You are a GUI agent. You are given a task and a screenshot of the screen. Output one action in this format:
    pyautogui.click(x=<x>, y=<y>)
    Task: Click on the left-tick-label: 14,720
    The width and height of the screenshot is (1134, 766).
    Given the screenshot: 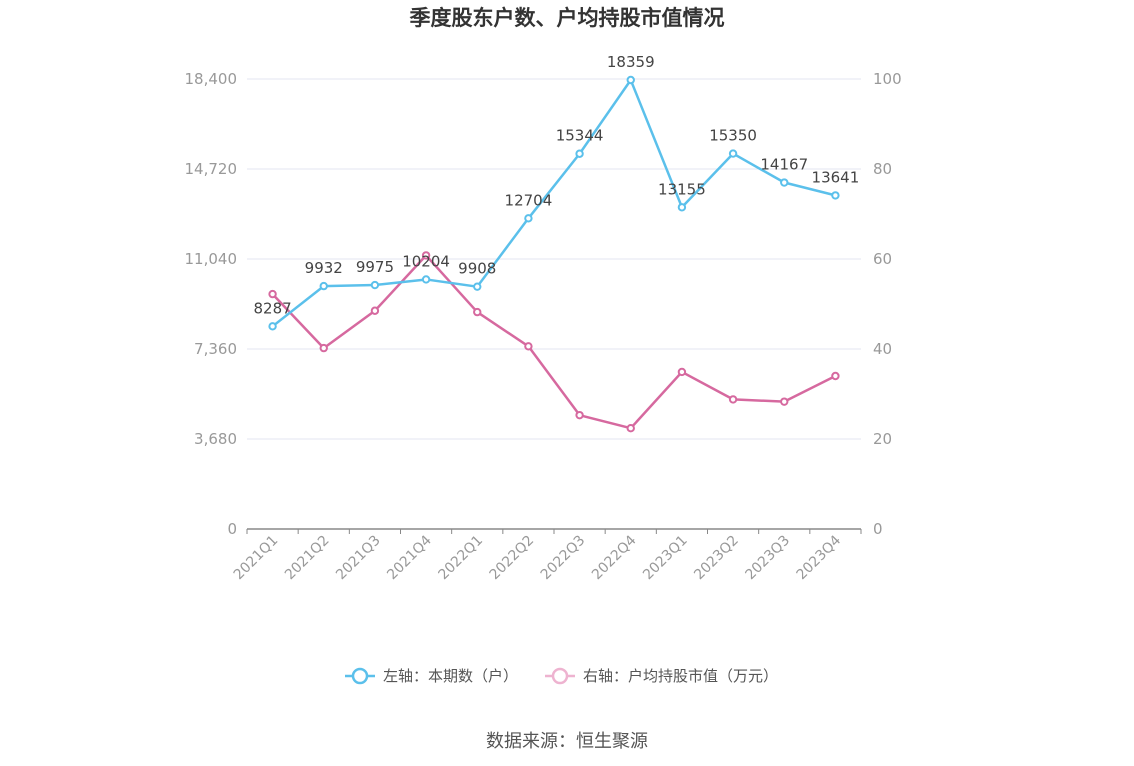 What is the action you would take?
    pyautogui.click(x=211, y=169)
    